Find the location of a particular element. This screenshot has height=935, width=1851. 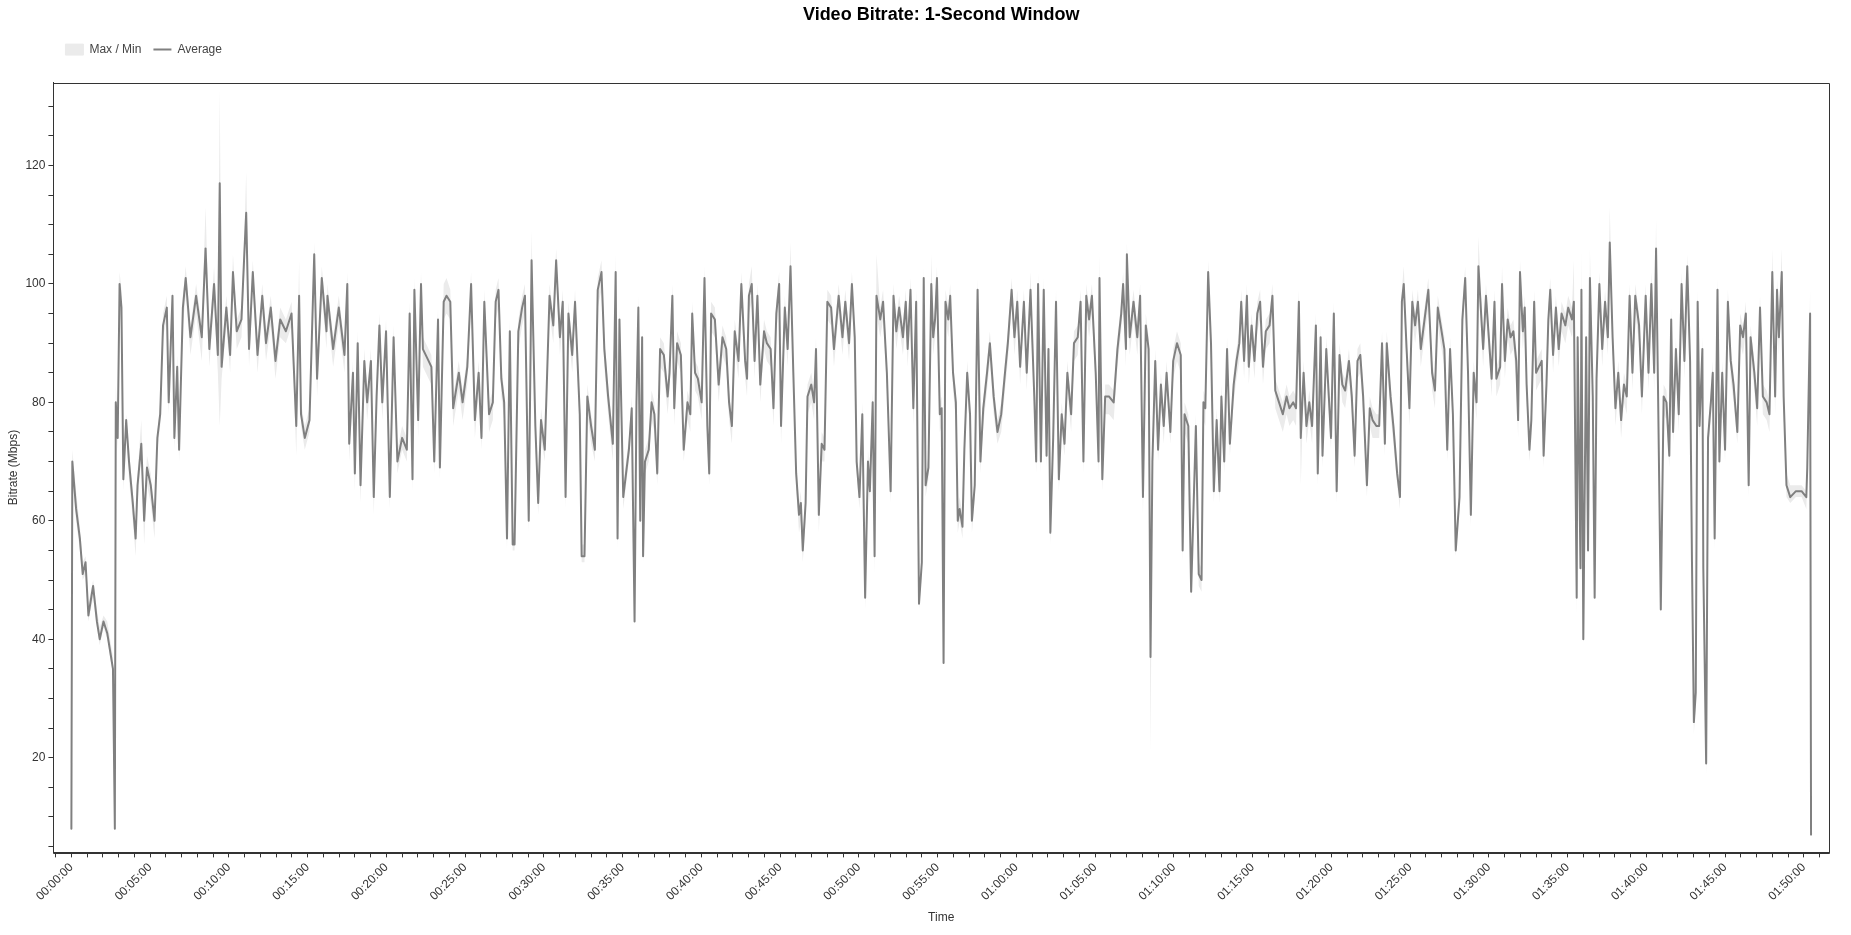

y-tick-label: 40 is located at coordinates (39, 638).